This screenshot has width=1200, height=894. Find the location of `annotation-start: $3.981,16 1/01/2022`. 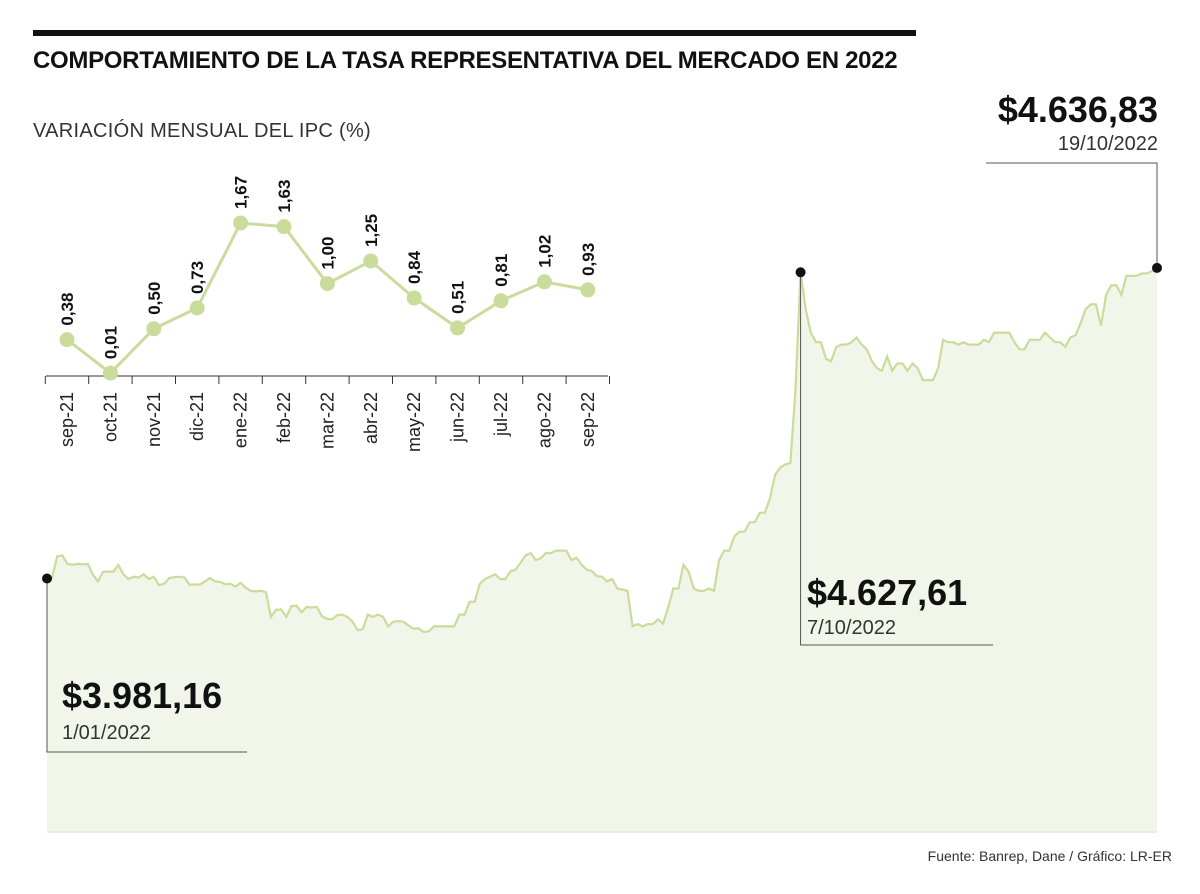

annotation-start: $3.981,16 1/01/2022 is located at coordinates (144, 663).